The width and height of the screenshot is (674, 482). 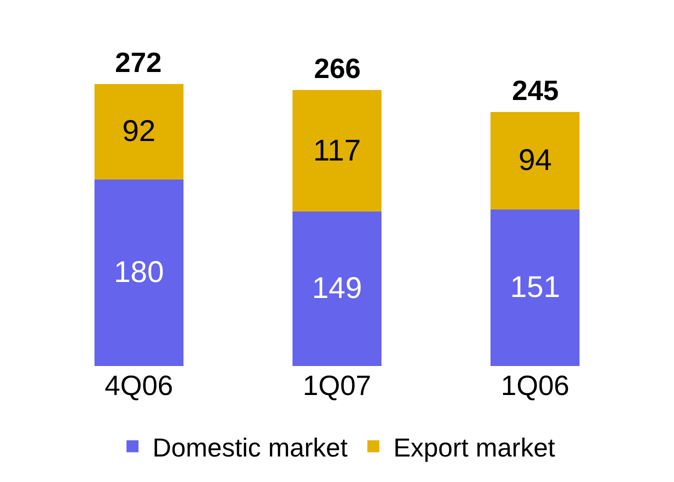 I want to click on data-label: 151, so click(x=535, y=287).